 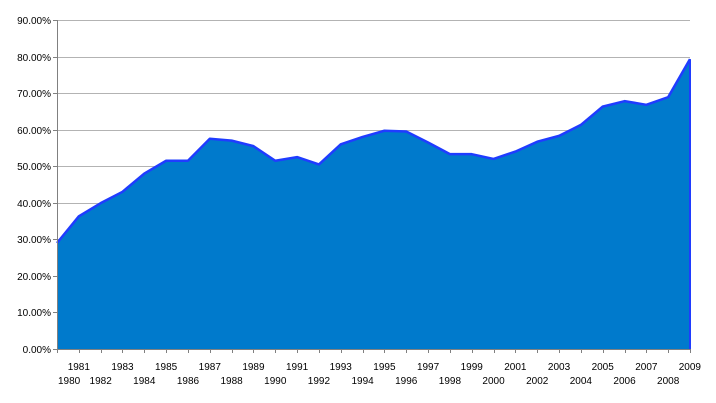 I want to click on x-tick-label: 2008, so click(x=668, y=381).